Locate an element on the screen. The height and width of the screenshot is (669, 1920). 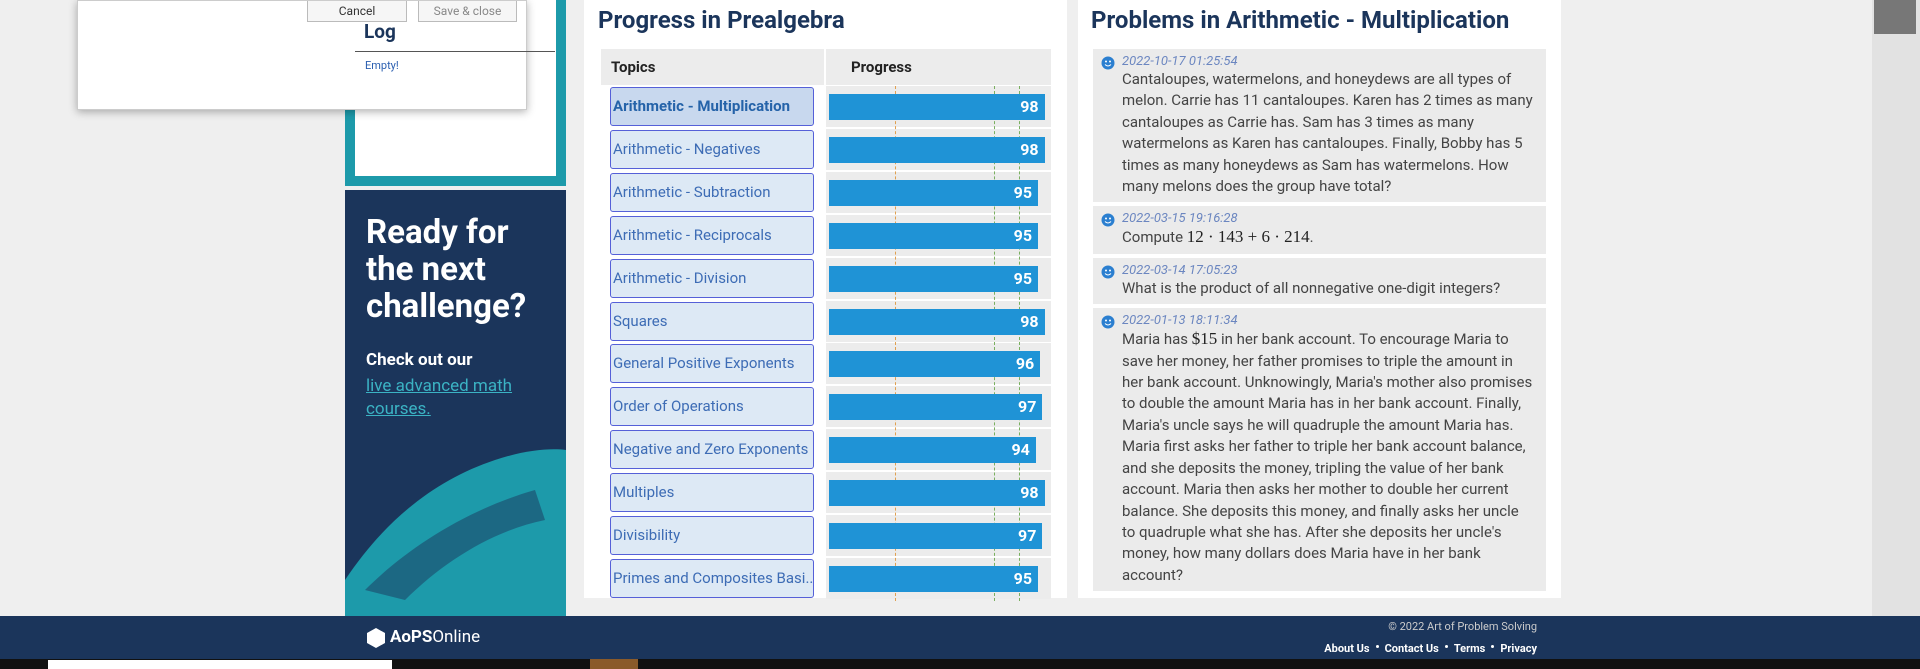
logo: AoPSOnline is located at coordinates (435, 637).